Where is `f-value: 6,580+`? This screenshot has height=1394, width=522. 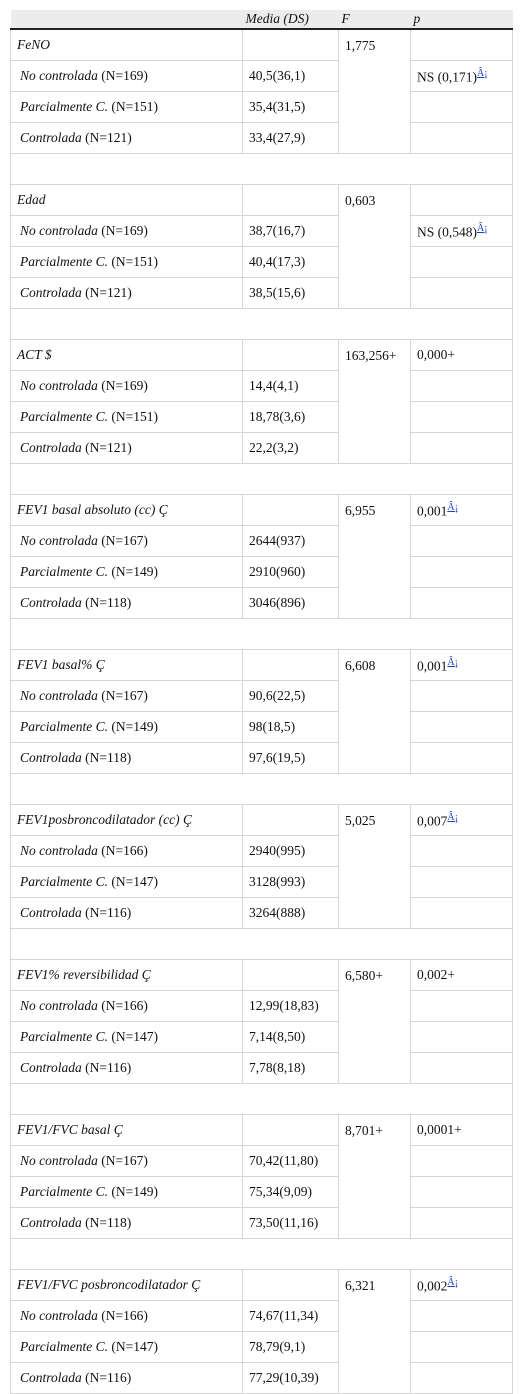
f-value: 6,580+ is located at coordinates (374, 1021).